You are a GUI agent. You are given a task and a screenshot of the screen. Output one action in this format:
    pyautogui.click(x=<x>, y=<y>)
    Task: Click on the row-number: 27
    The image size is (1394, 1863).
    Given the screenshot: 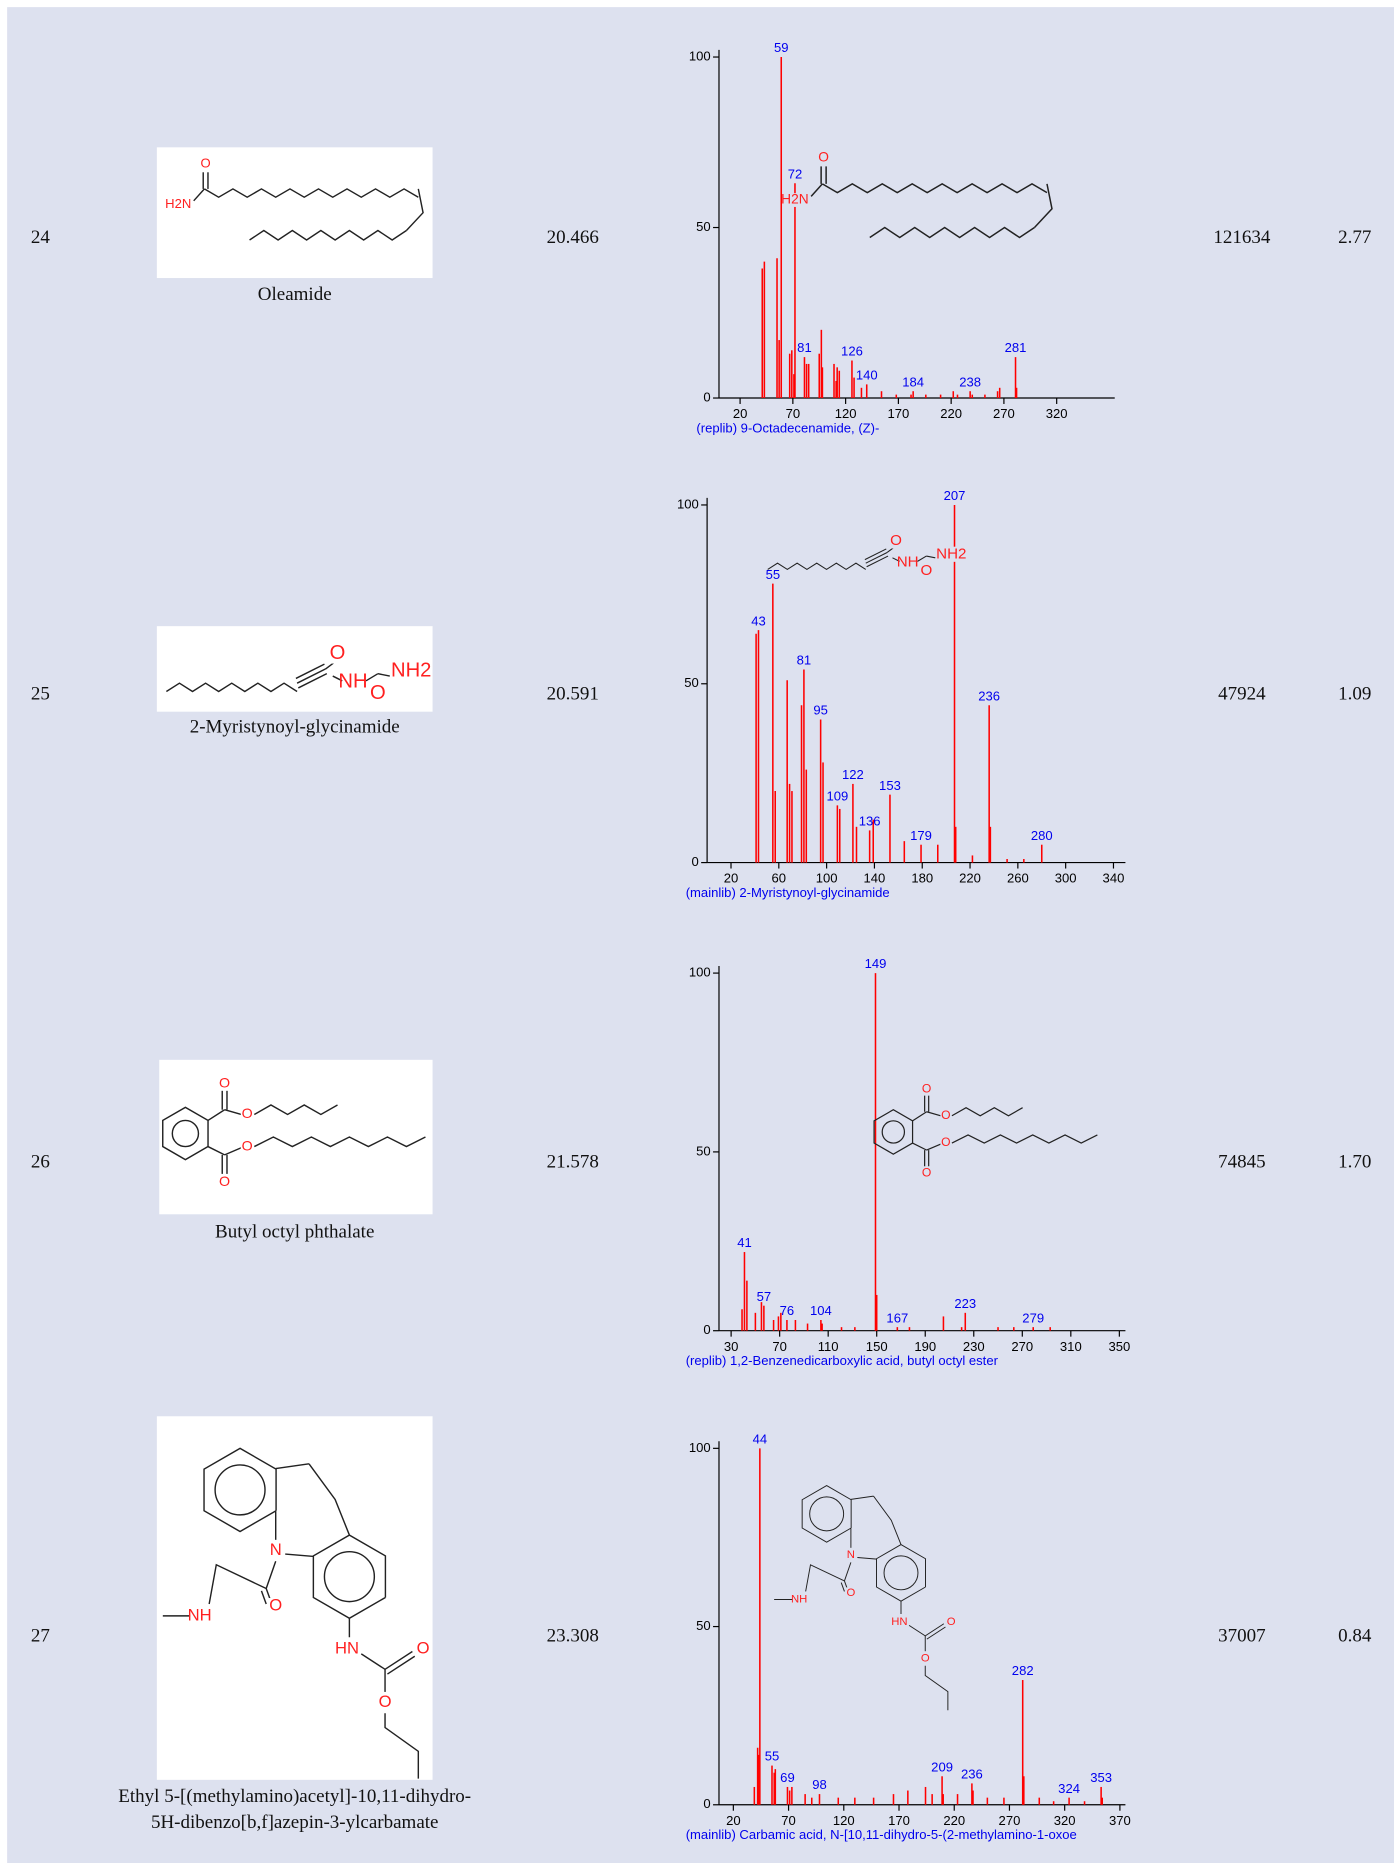 What is the action you would take?
    pyautogui.click(x=40, y=1636)
    